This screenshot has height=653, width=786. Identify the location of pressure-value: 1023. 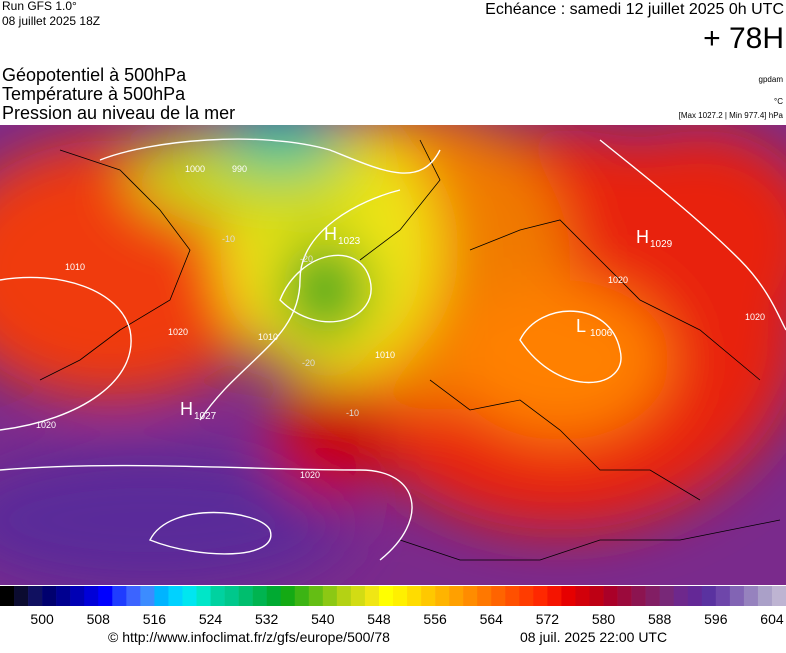
(349, 241).